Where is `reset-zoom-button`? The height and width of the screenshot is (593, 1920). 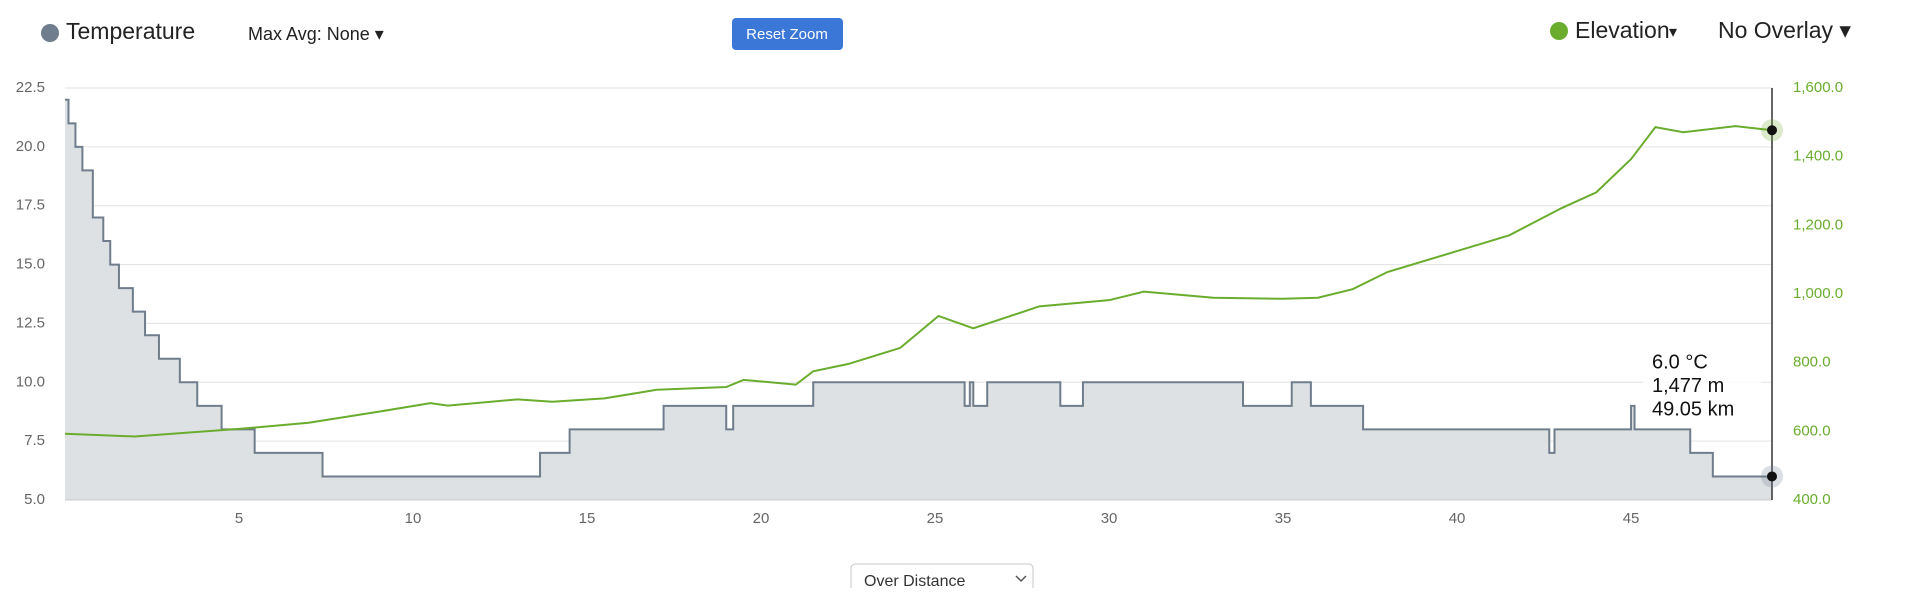 reset-zoom-button is located at coordinates (787, 34).